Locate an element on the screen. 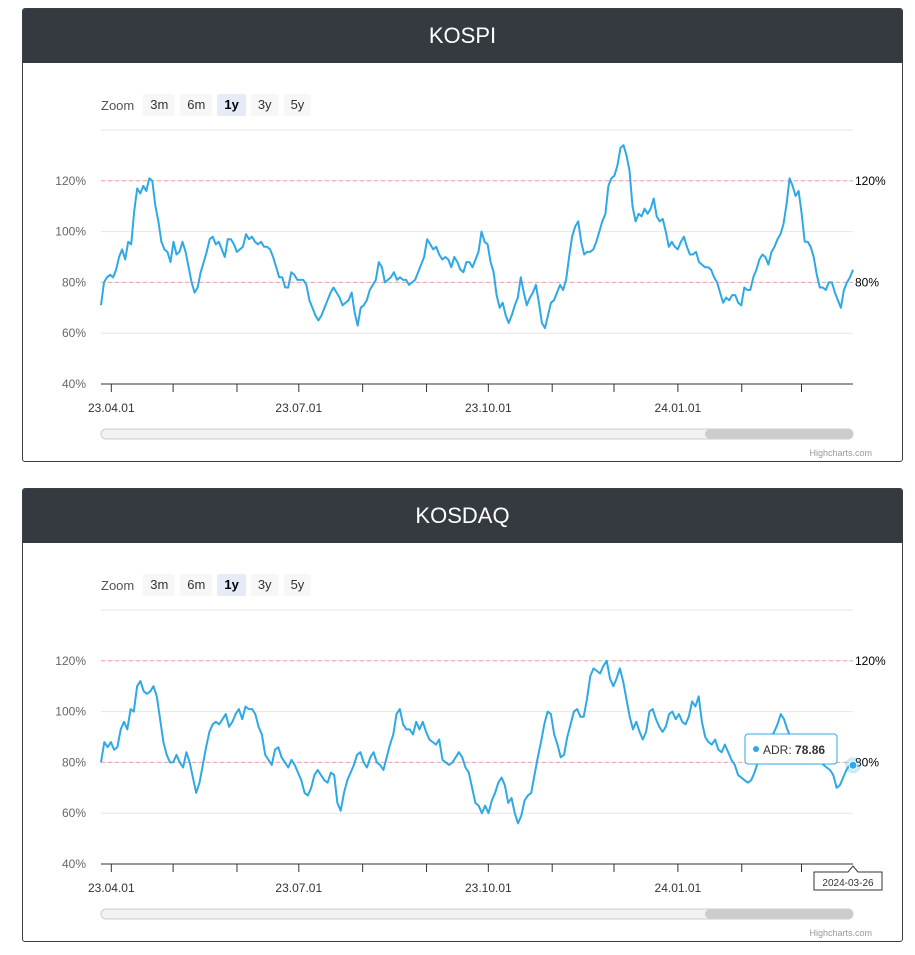 Image resolution: width=915 pixels, height=955 pixels. date-label-text: 2024-03-26 is located at coordinates (848, 883).